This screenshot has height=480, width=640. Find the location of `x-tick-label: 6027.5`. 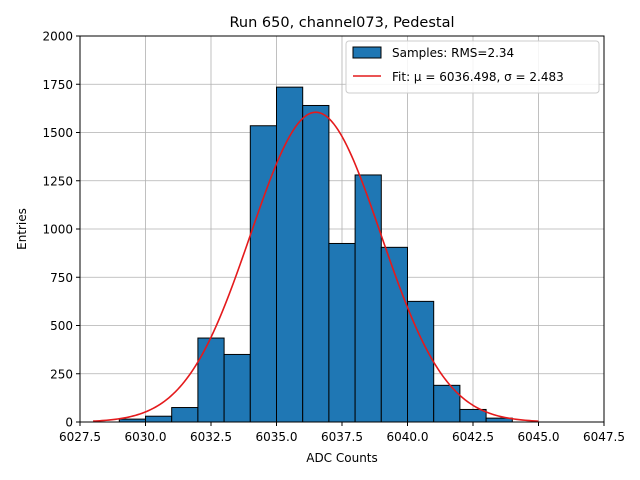

x-tick-label: 6027.5 is located at coordinates (80, 437).